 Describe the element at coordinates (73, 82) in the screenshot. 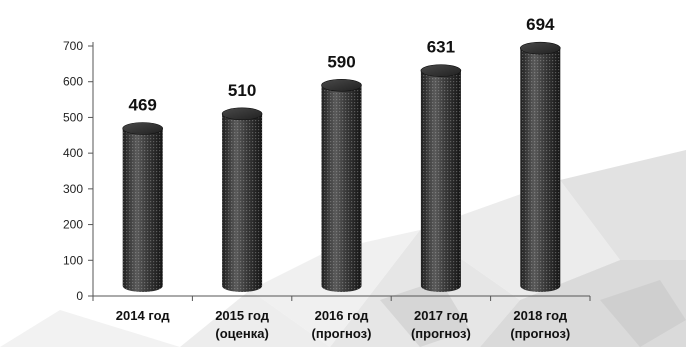

I see `y-tick-label: 600` at that location.